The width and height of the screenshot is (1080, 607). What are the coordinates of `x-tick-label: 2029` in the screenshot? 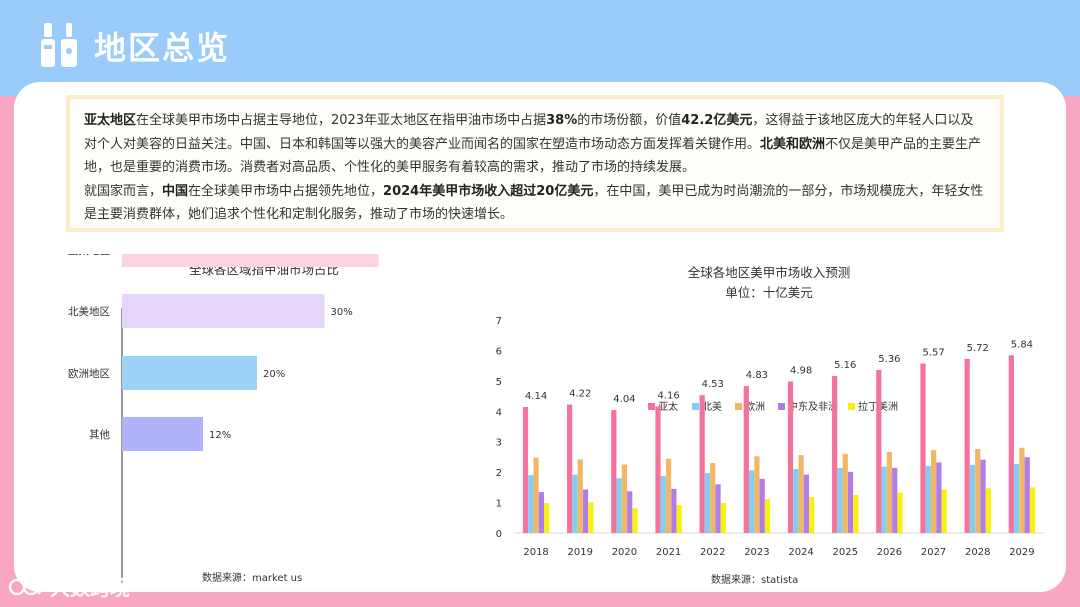 It's located at (1021, 552).